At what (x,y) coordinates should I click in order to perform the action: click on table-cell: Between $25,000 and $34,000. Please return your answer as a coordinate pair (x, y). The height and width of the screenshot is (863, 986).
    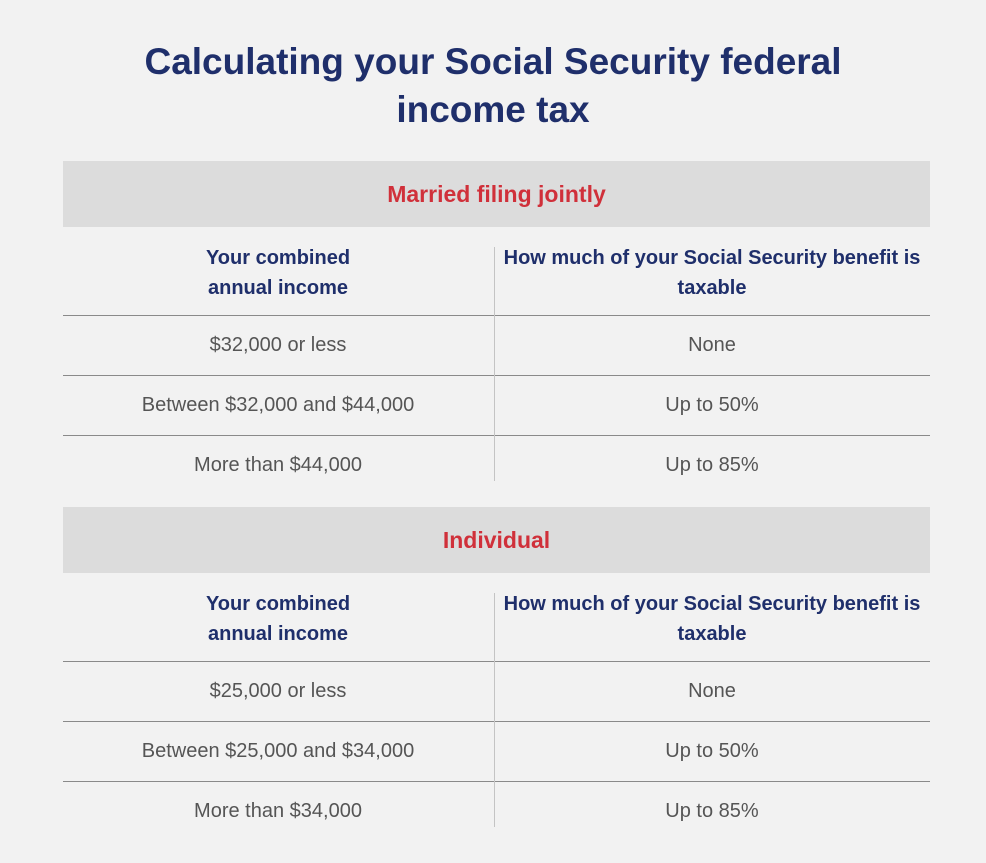
    Looking at the image, I should click on (278, 751).